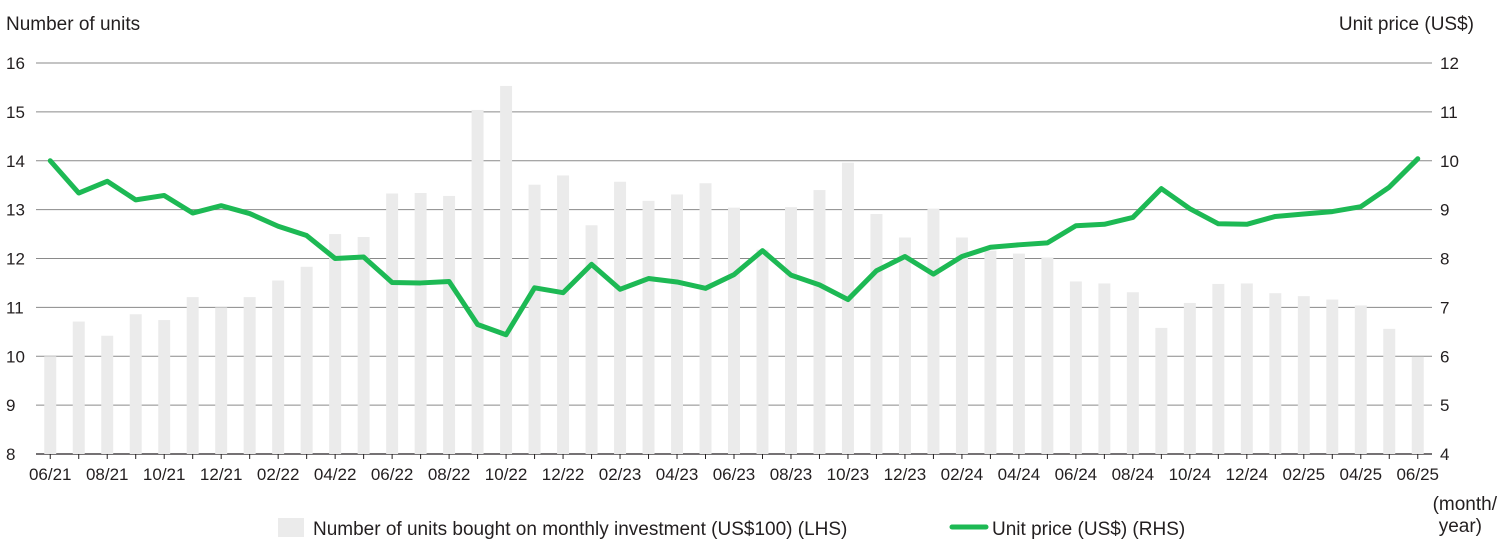  I want to click on price-point-12/23, so click(905, 257).